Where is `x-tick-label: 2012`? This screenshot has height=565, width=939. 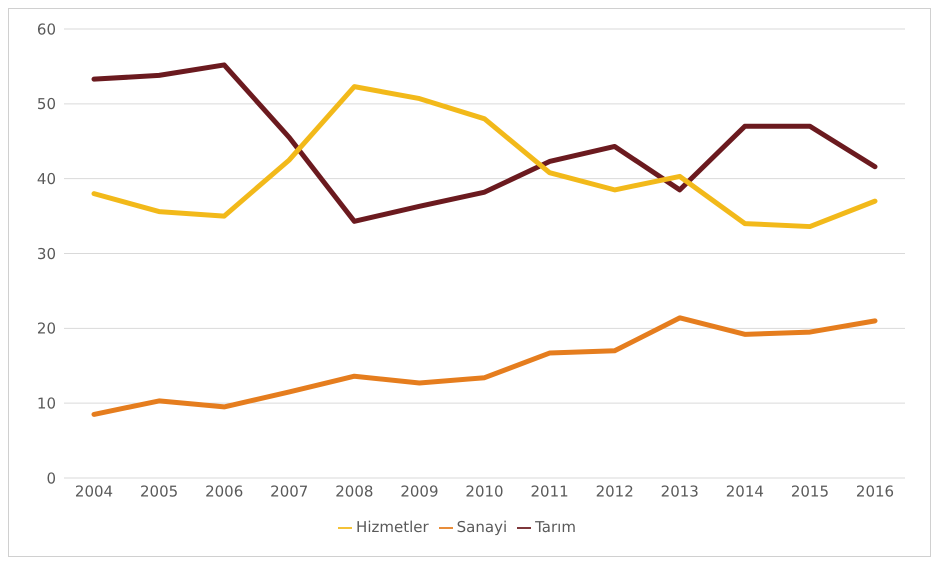 x-tick-label: 2012 is located at coordinates (615, 491).